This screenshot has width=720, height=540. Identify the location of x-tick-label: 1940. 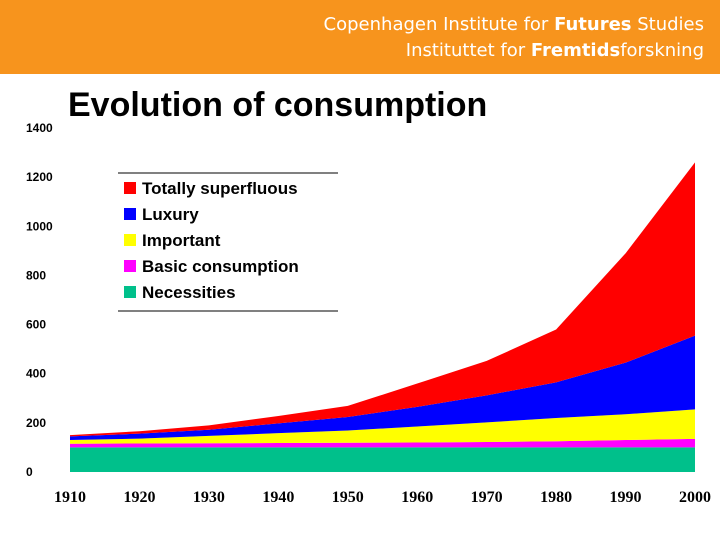
(278, 497).